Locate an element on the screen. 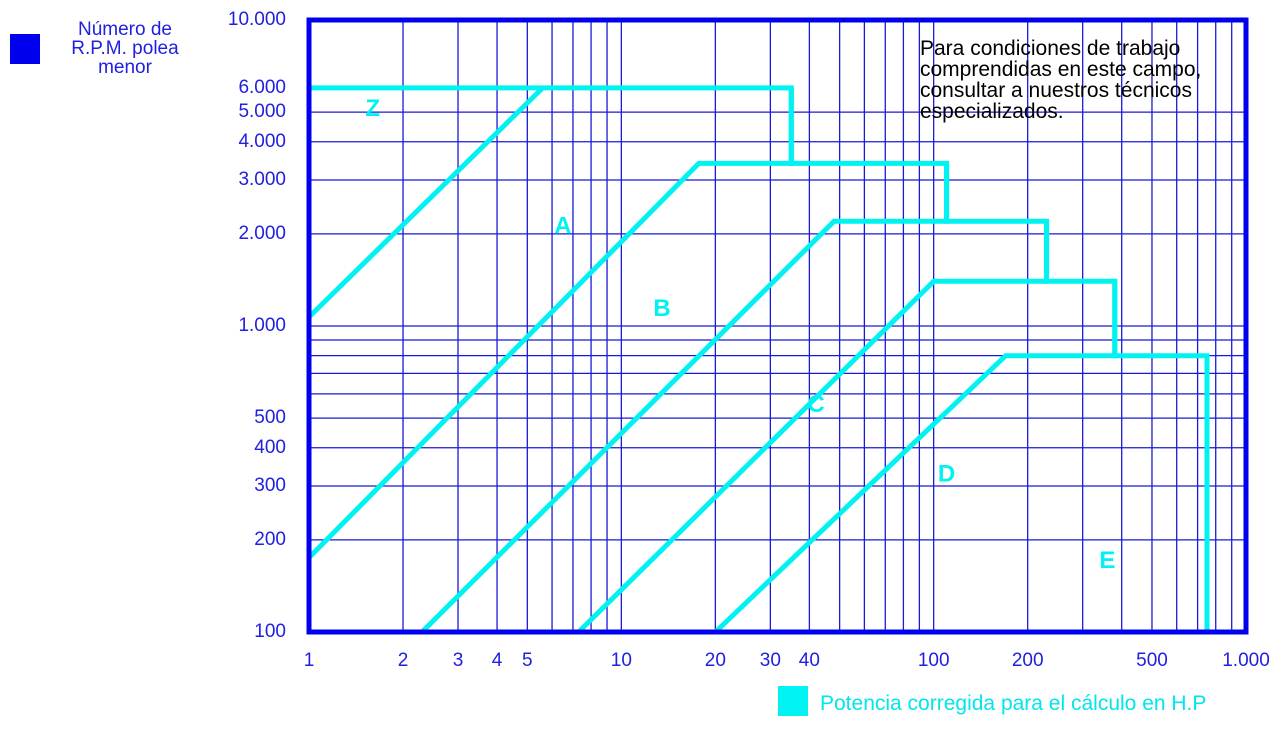 The width and height of the screenshot is (1279, 743). x-tick-label: 1 is located at coordinates (309, 660).